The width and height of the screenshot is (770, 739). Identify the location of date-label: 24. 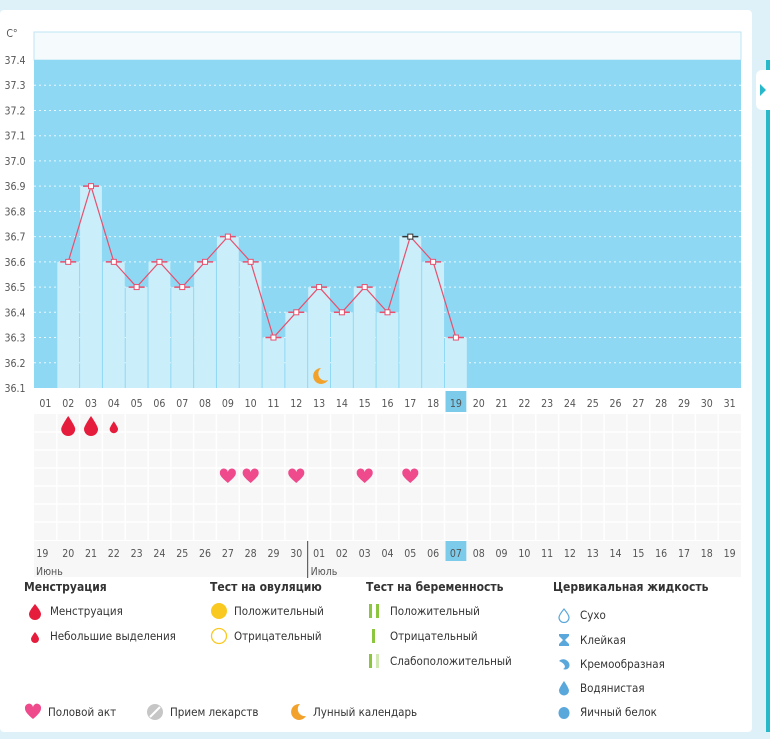
(159, 554).